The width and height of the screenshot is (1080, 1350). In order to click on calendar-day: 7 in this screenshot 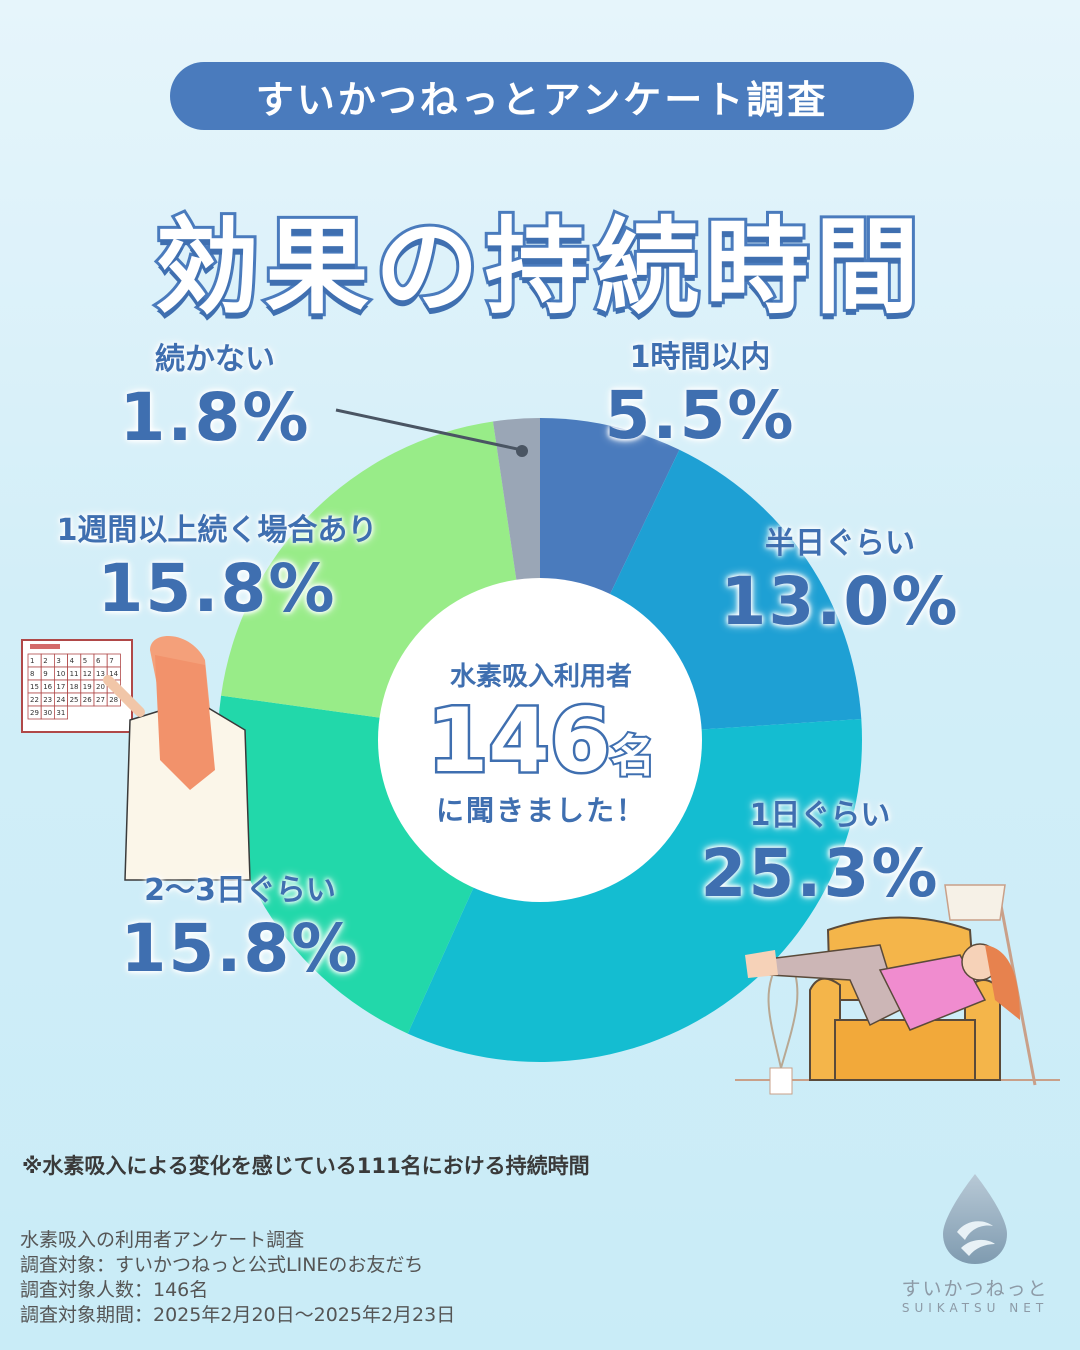, I will do `click(111, 661)`.